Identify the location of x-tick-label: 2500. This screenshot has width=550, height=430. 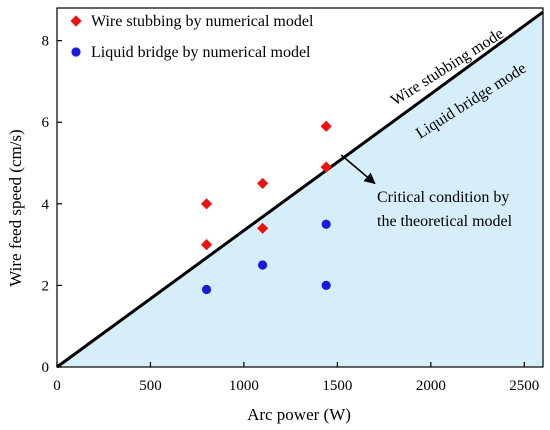
(524, 386).